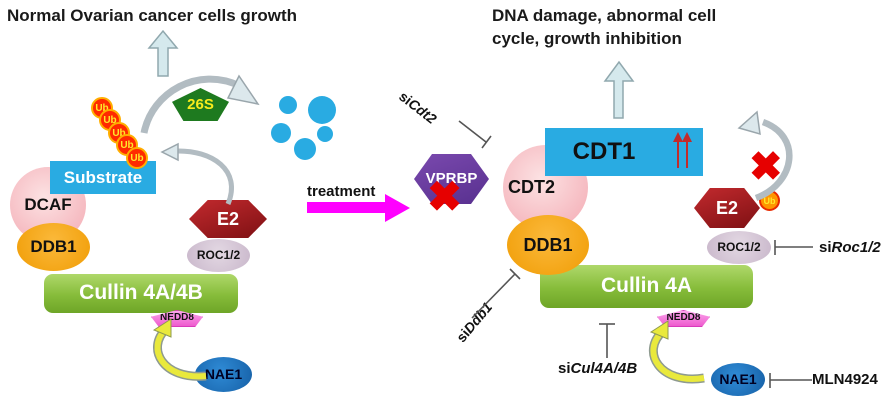 The height and width of the screenshot is (400, 883). I want to click on e2-transfer-arrowhead, so click(169, 152).